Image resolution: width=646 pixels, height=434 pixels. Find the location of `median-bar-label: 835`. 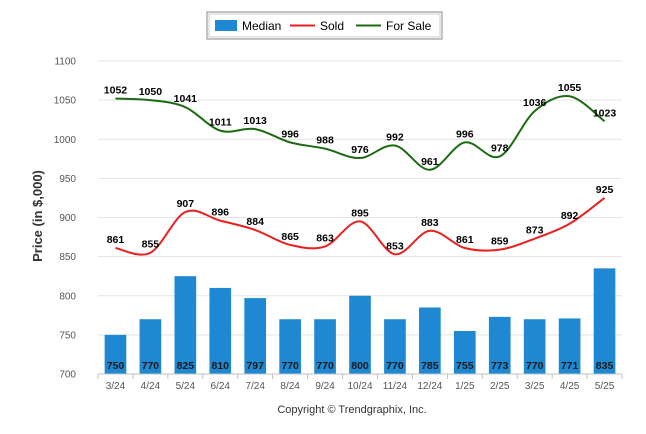

median-bar-label: 835 is located at coordinates (605, 366).